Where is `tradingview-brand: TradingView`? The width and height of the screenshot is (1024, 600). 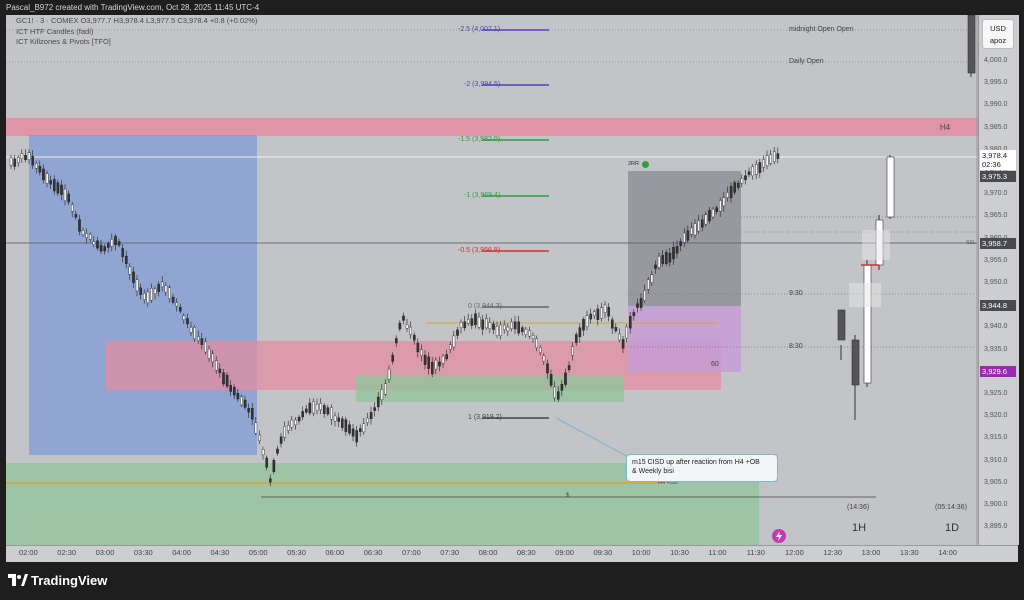
tradingview-brand: TradingView is located at coordinates (69, 580).